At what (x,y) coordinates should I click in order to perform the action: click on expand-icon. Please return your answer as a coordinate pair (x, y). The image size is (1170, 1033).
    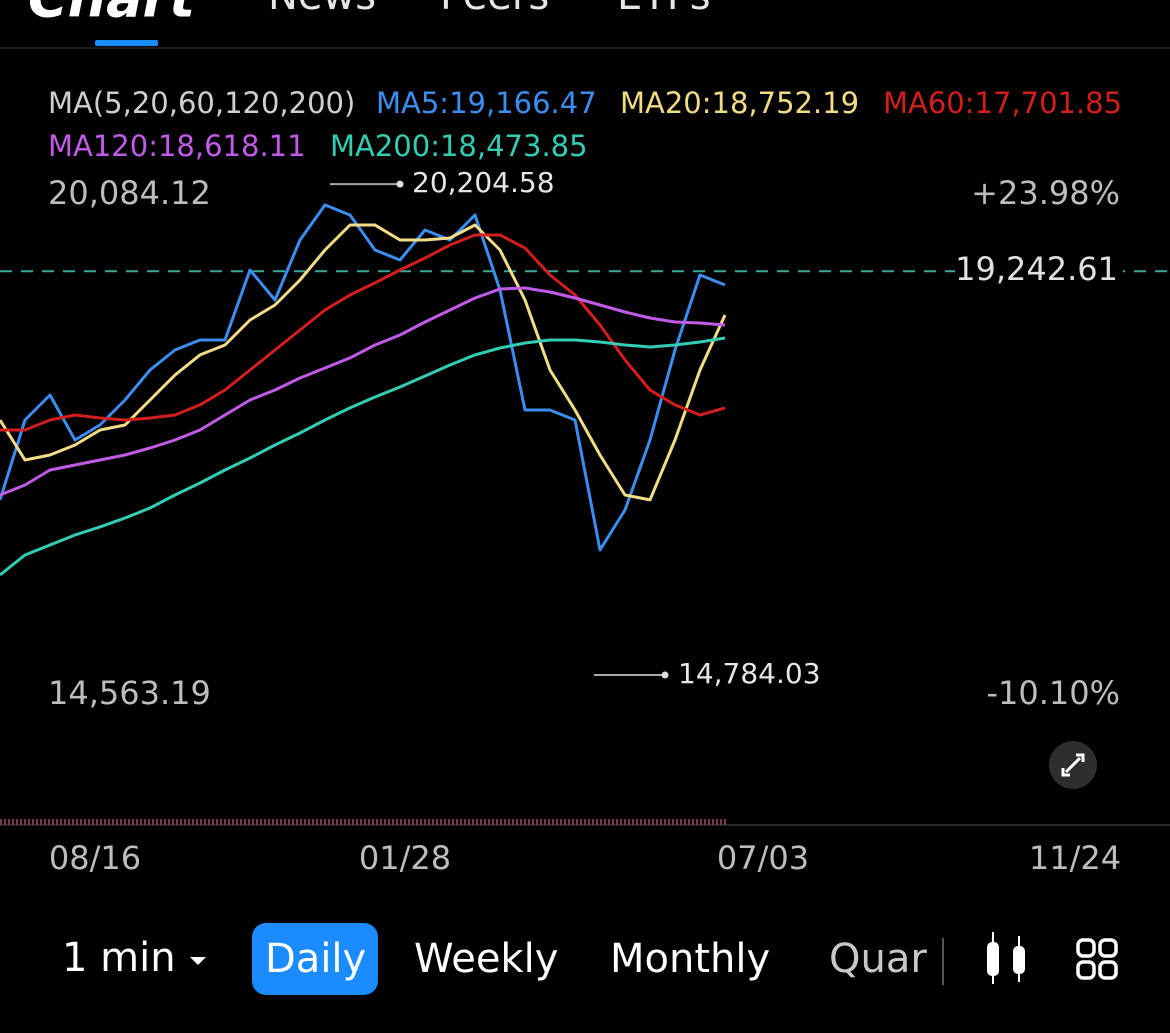
    Looking at the image, I should click on (1073, 765).